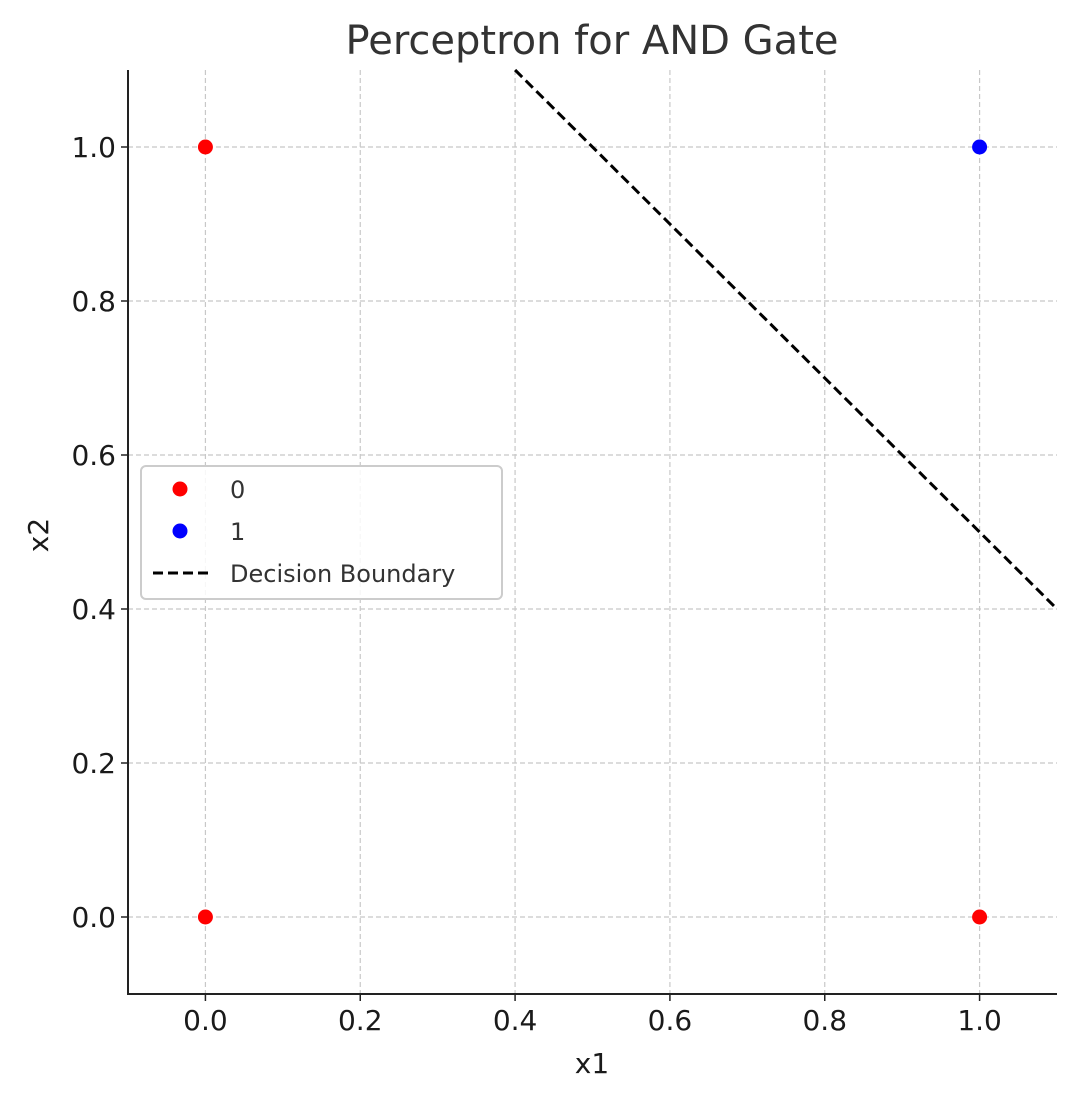 Image resolution: width=1077 pixels, height=1101 pixels. What do you see at coordinates (360, 1020) in the screenshot?
I see `x-tick-label: 0.2` at bounding box center [360, 1020].